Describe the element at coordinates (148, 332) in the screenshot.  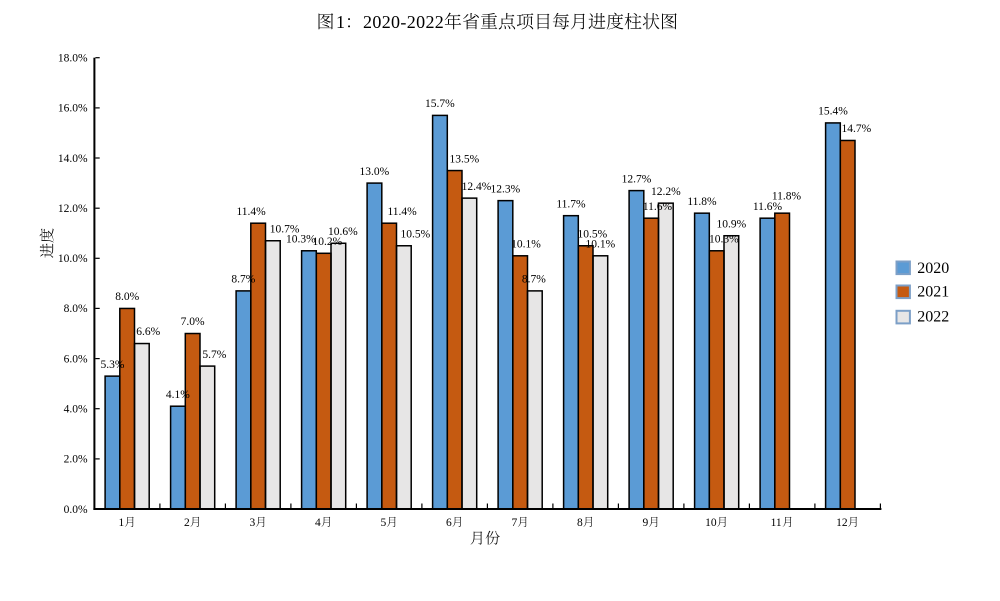
I see `svg-text: 6.6%` at that location.